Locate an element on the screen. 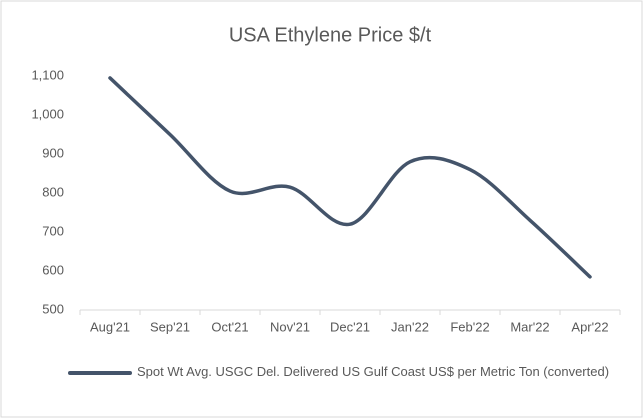 The height and width of the screenshot is (419, 644). x-tick-label: Jan'22 is located at coordinates (410, 326).